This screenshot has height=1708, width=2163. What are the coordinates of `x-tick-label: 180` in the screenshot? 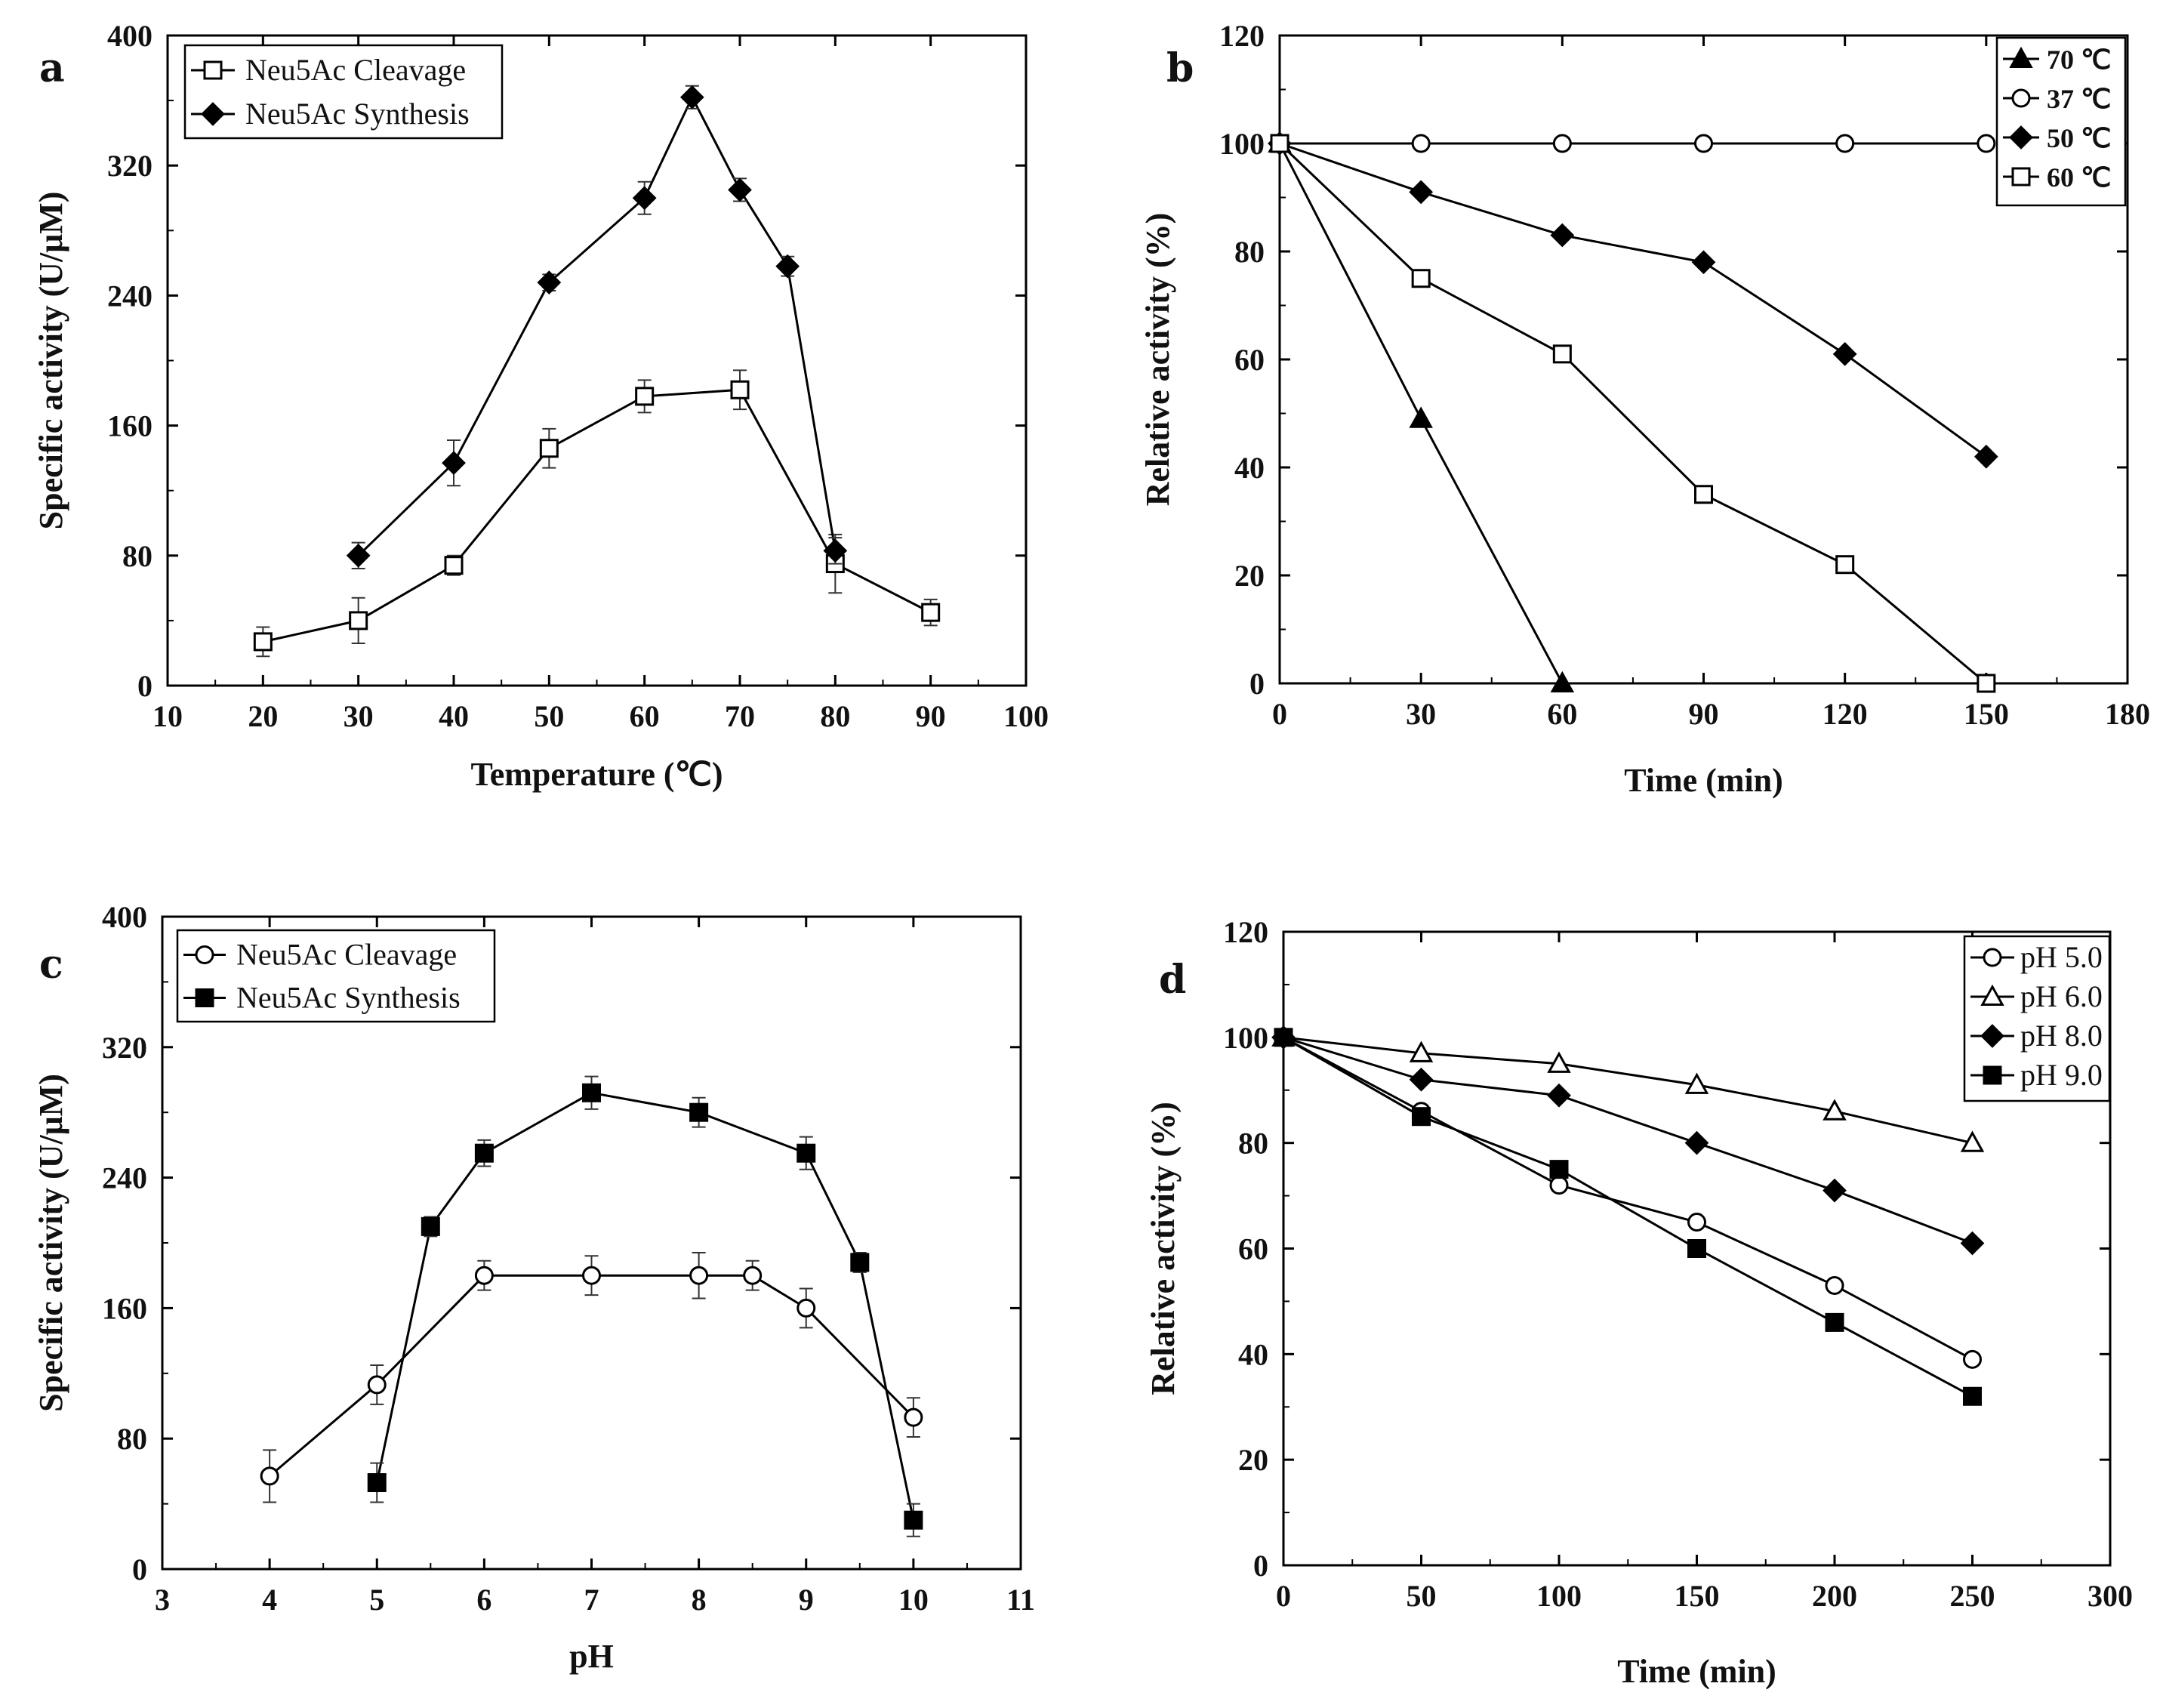 It's located at (2127, 714).